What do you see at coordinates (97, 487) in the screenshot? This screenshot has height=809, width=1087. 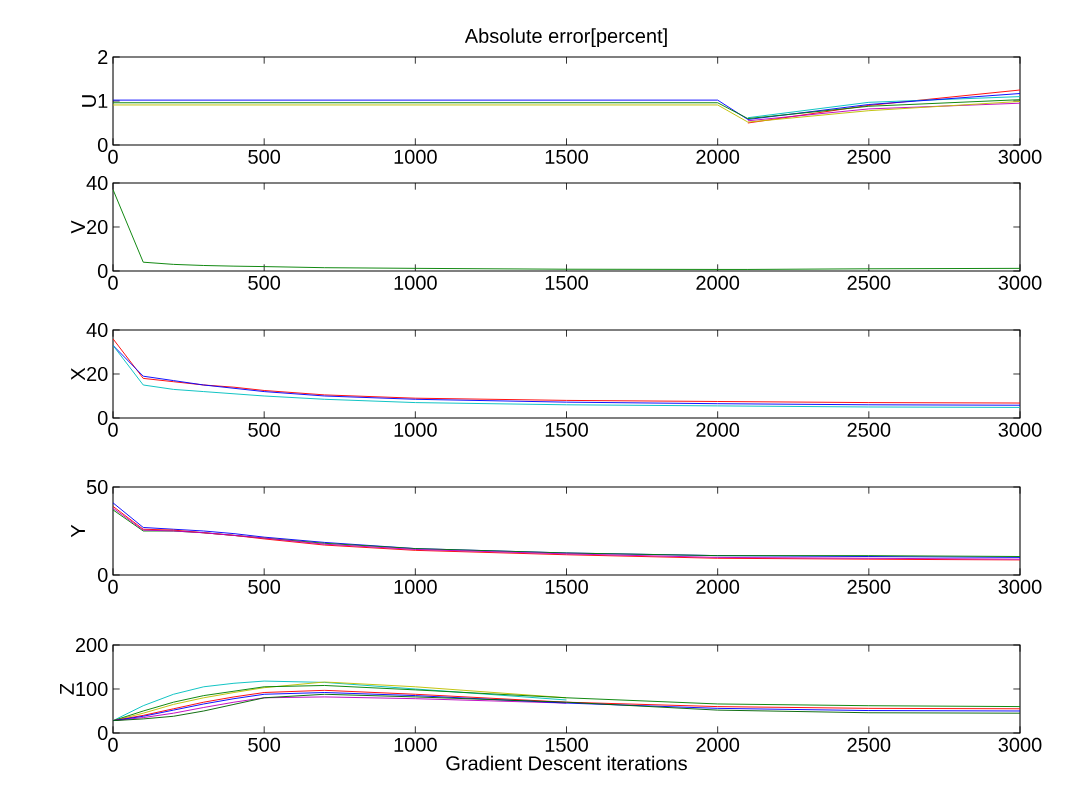 I see `y-tick-label: 50` at bounding box center [97, 487].